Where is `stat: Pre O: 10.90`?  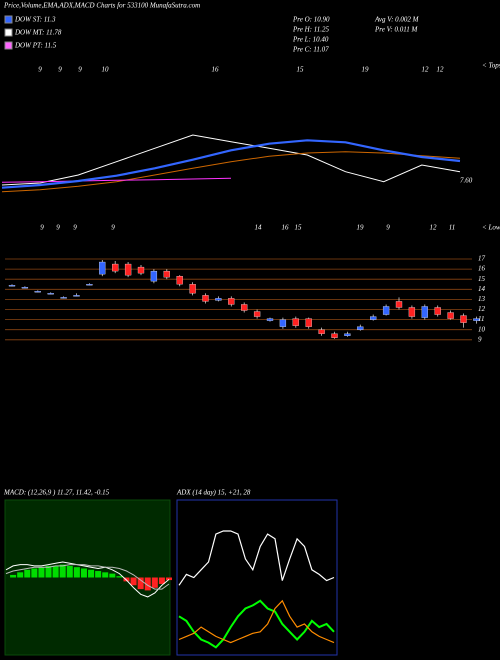 stat: Pre O: 10.90 is located at coordinates (311, 20).